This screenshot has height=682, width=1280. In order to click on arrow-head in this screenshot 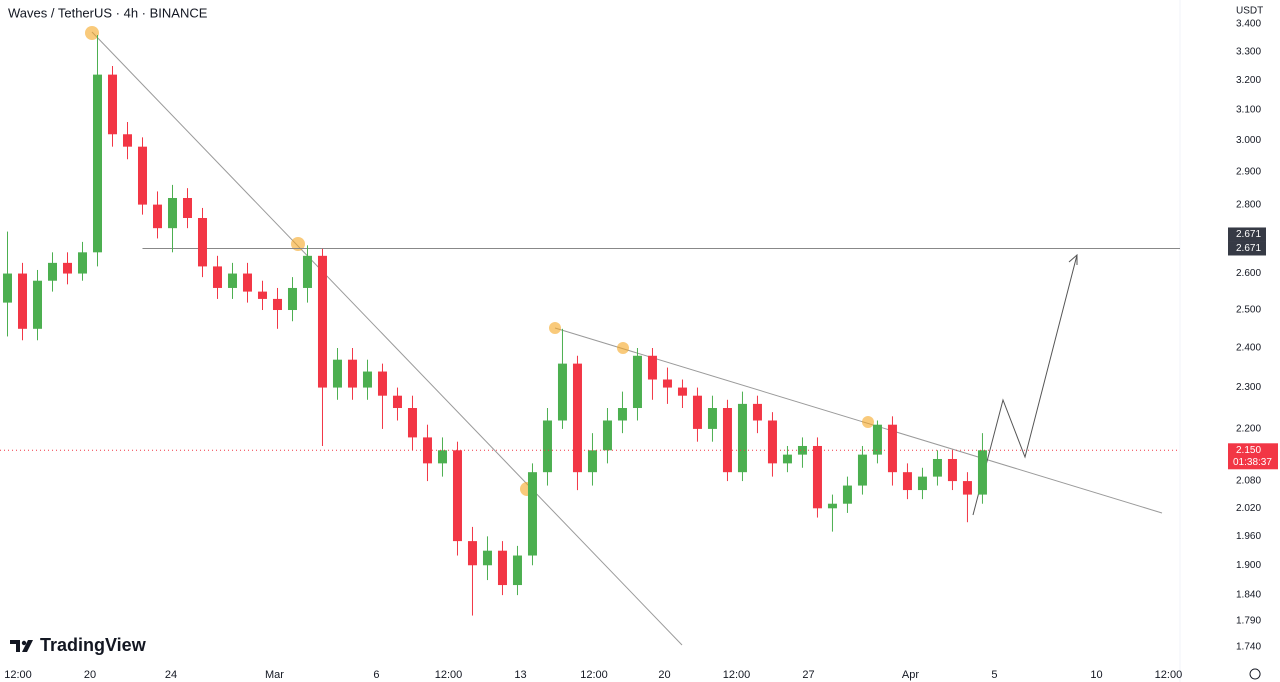, I will do `click(1073, 259)`.